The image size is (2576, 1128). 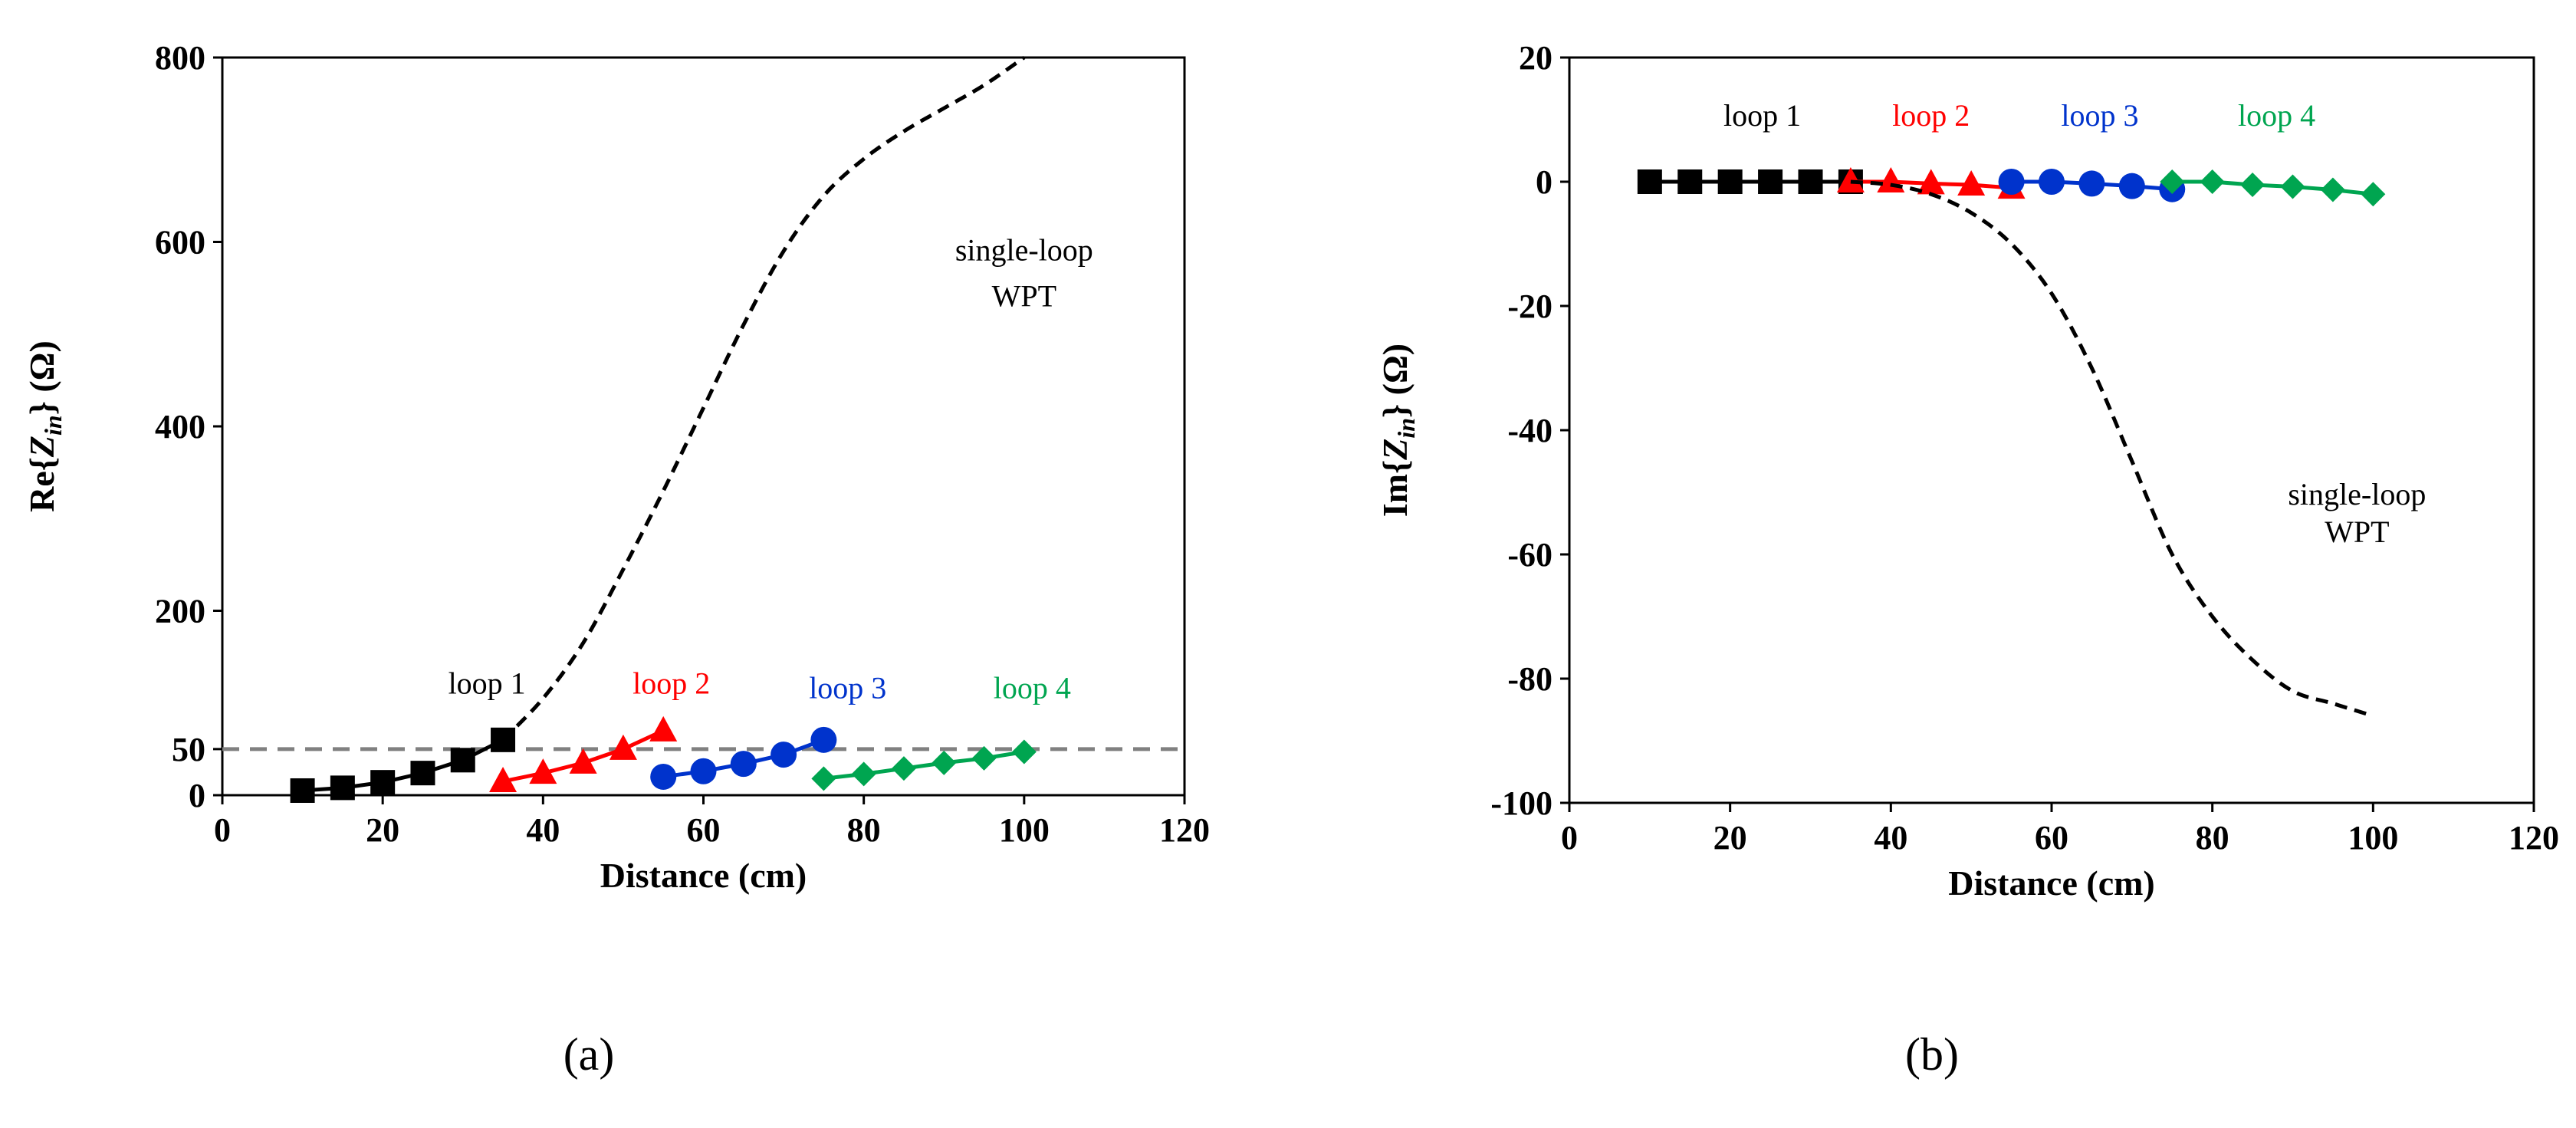 What do you see at coordinates (1529, 306) in the screenshot?
I see `y-tick-label: -20` at bounding box center [1529, 306].